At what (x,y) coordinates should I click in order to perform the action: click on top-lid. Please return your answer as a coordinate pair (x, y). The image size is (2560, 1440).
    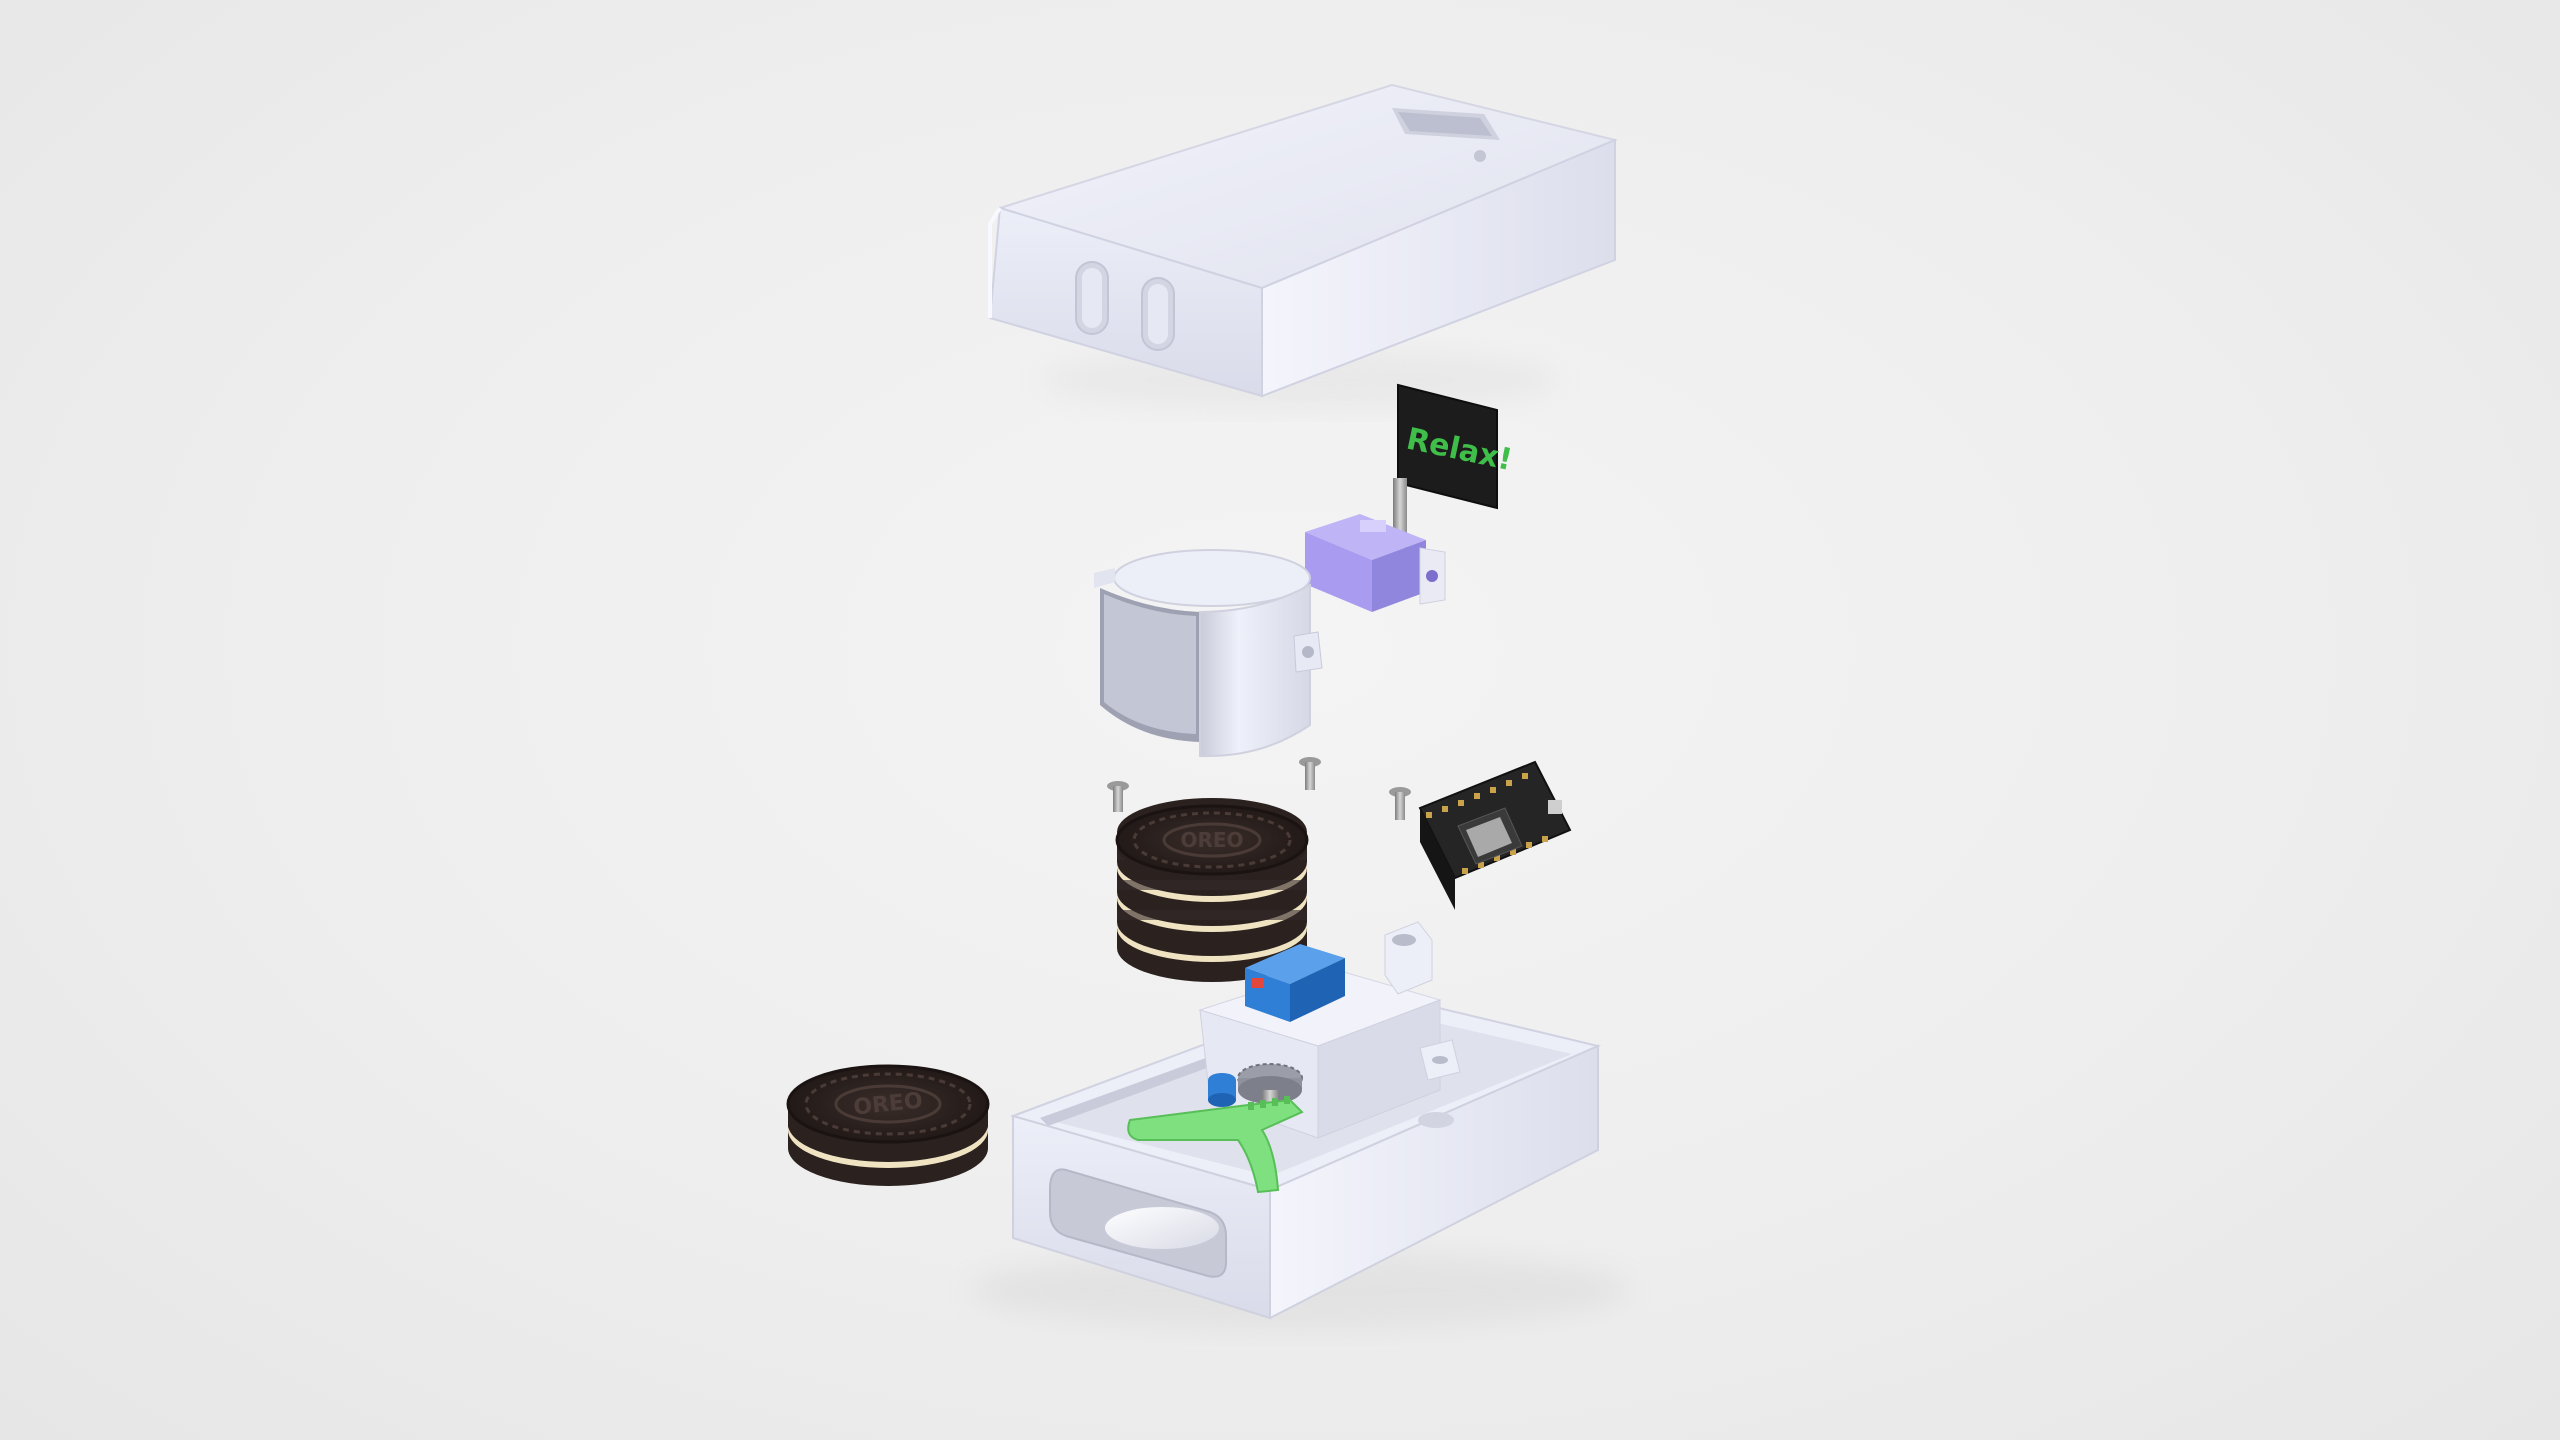
    Looking at the image, I should click on (1303, 246).